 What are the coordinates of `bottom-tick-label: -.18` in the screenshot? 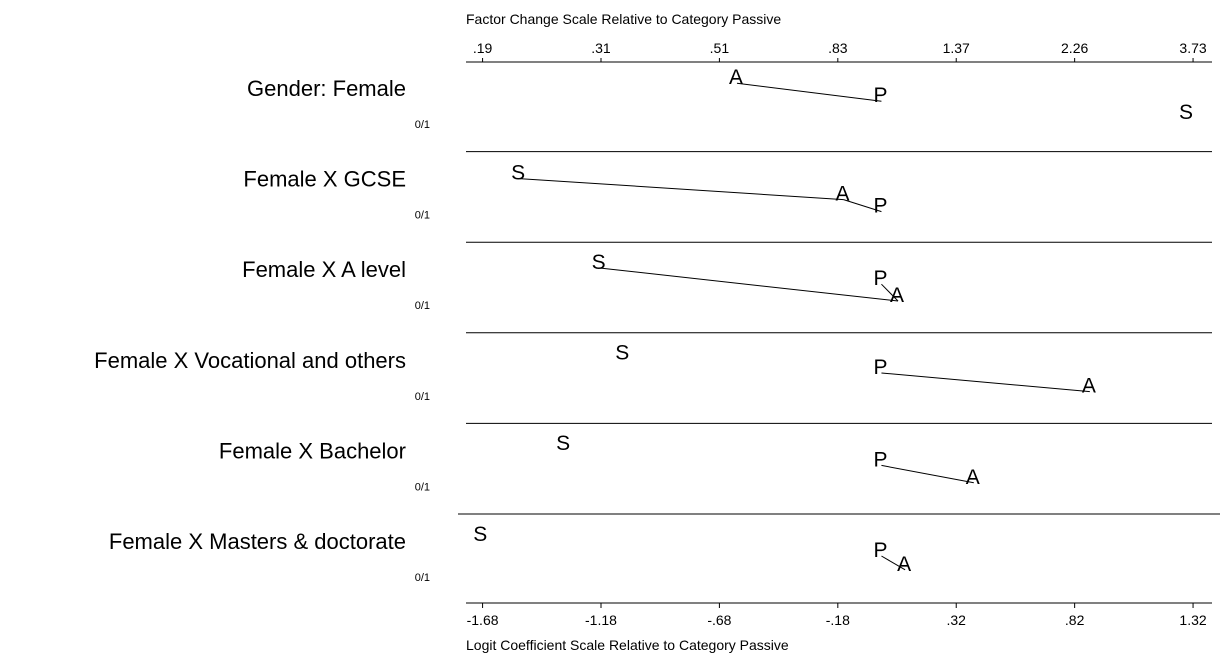 It's located at (838, 620).